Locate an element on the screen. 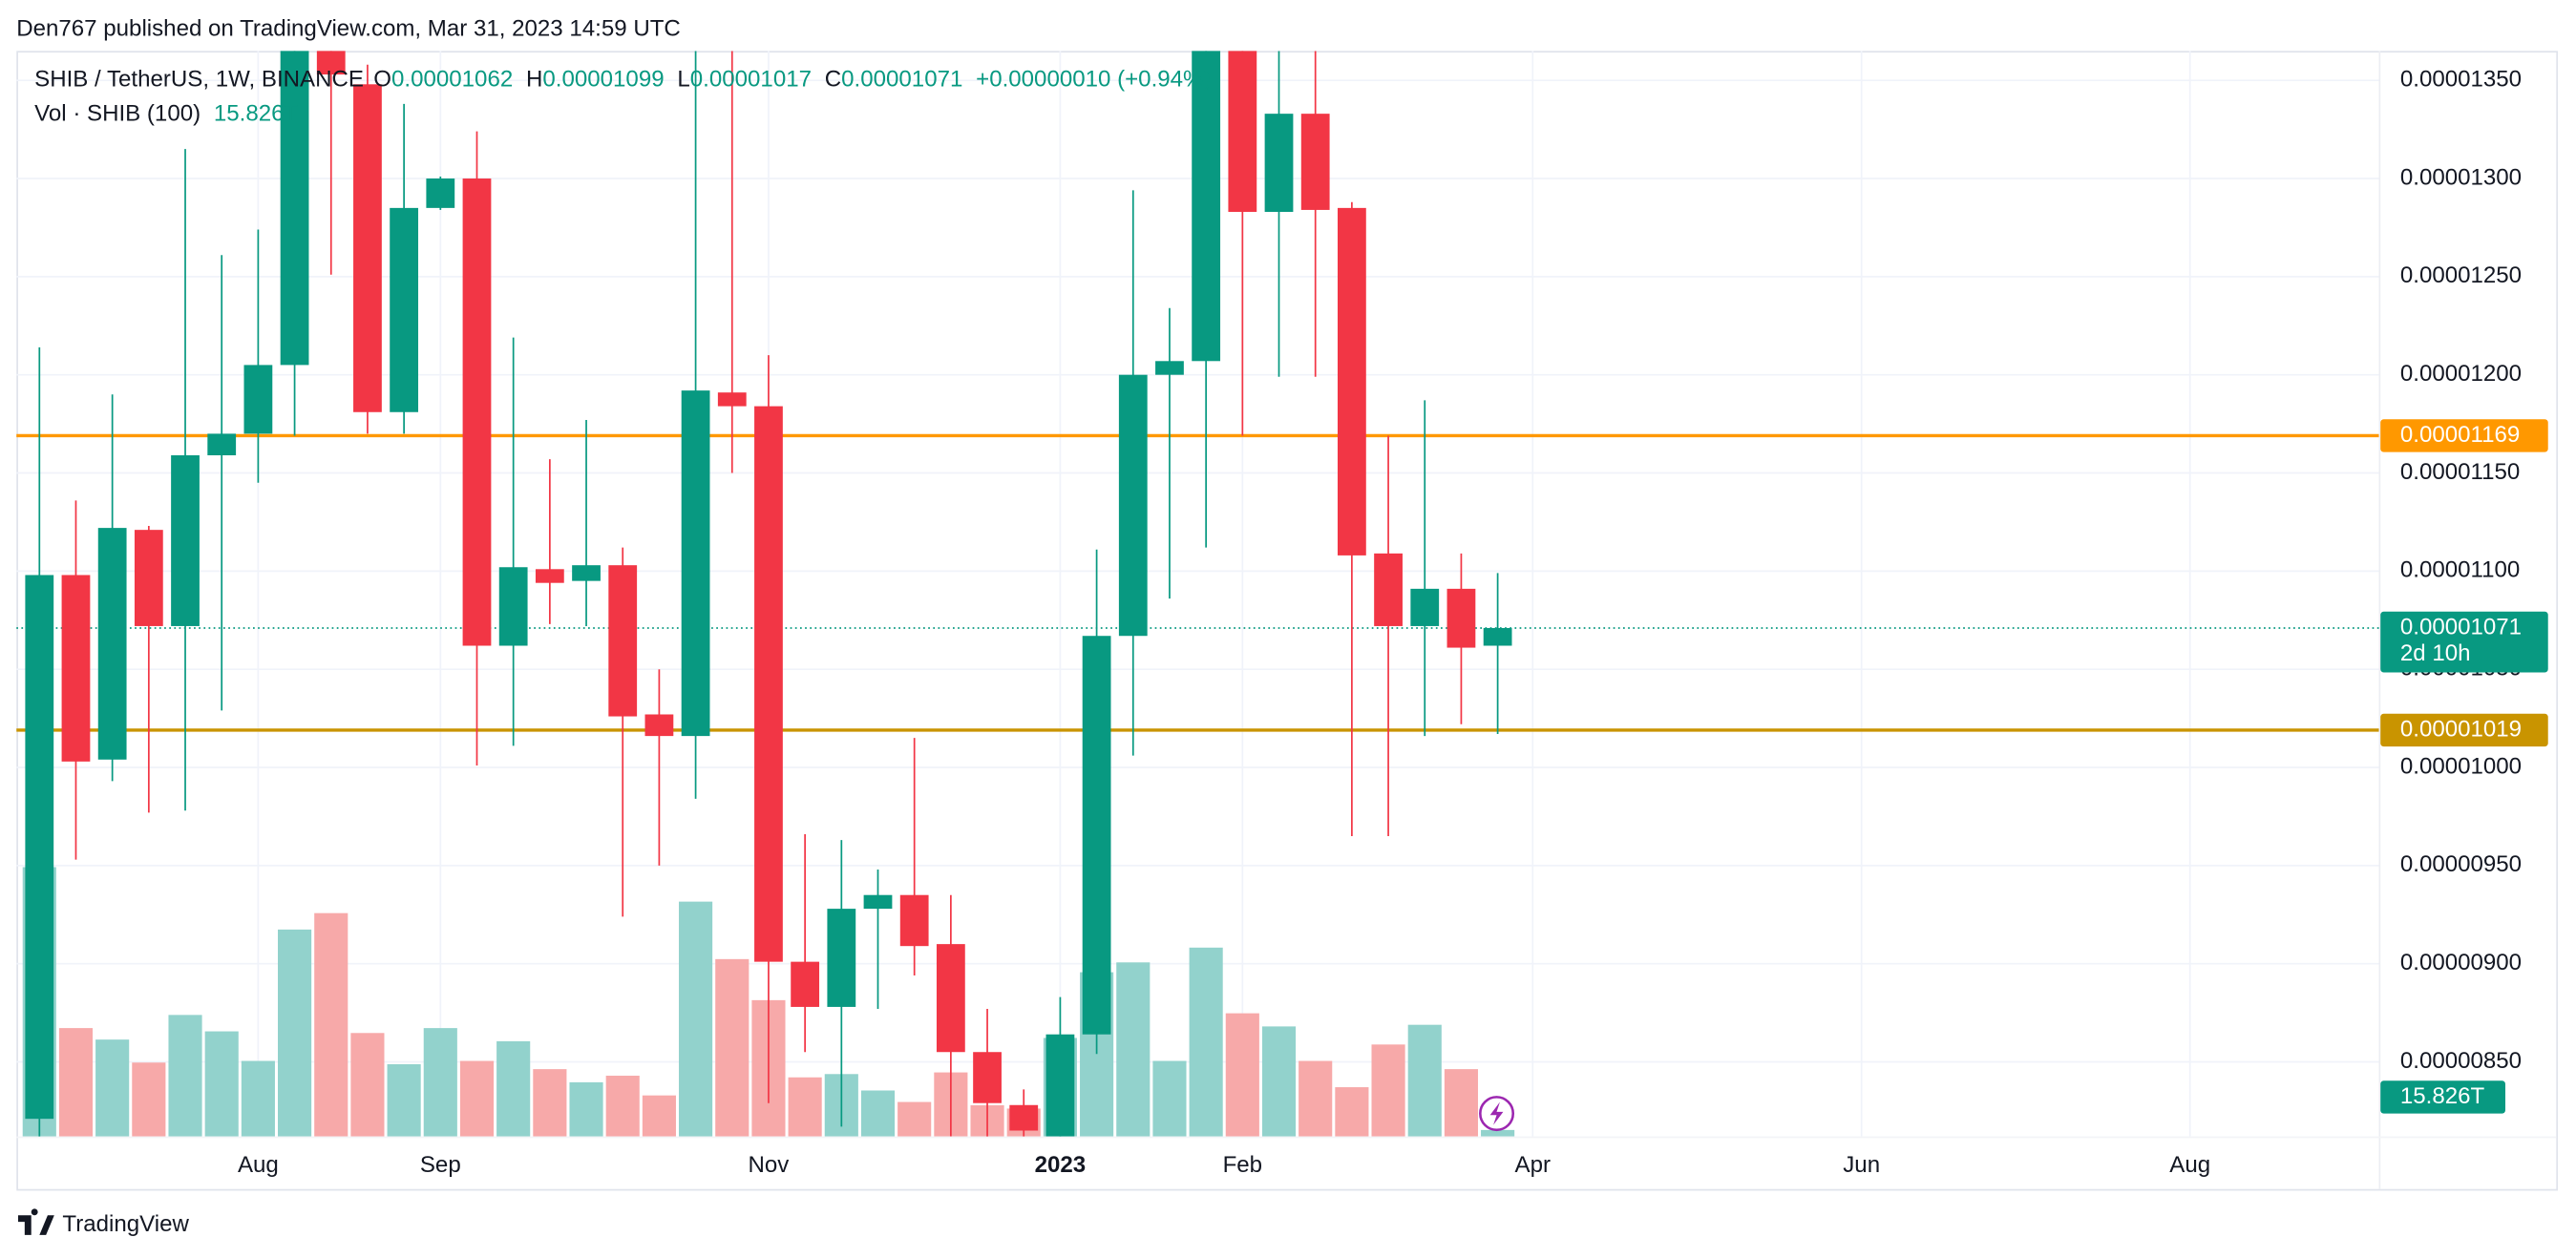 Image resolution: width=2576 pixels, height=1258 pixels. last-price-box is located at coordinates (2464, 642).